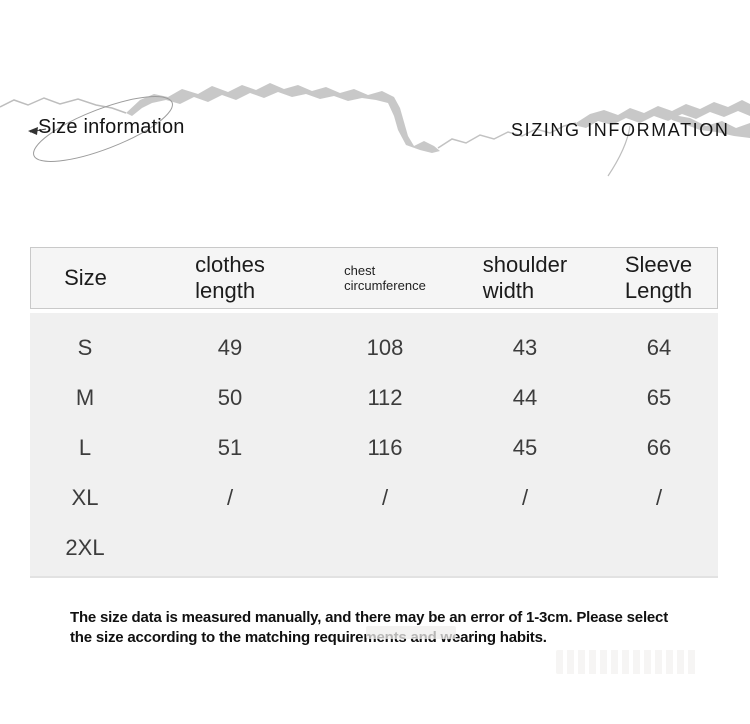 The image size is (750, 724). What do you see at coordinates (230, 447) in the screenshot?
I see `clothes-length-value: 51` at bounding box center [230, 447].